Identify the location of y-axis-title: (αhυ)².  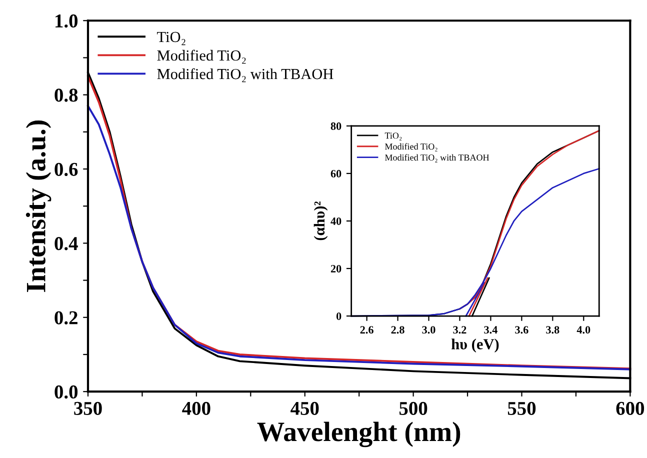
(321, 220).